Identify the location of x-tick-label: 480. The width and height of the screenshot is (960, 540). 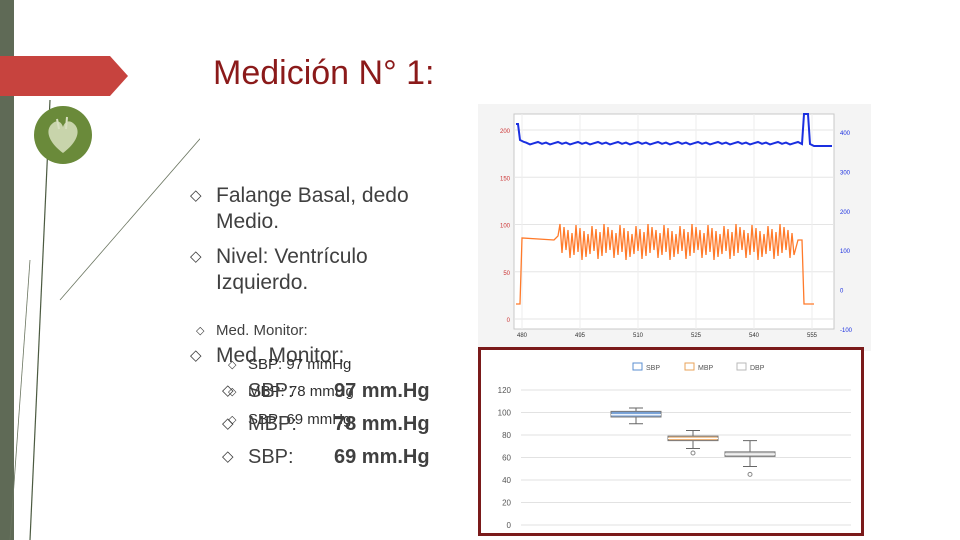
(522, 336).